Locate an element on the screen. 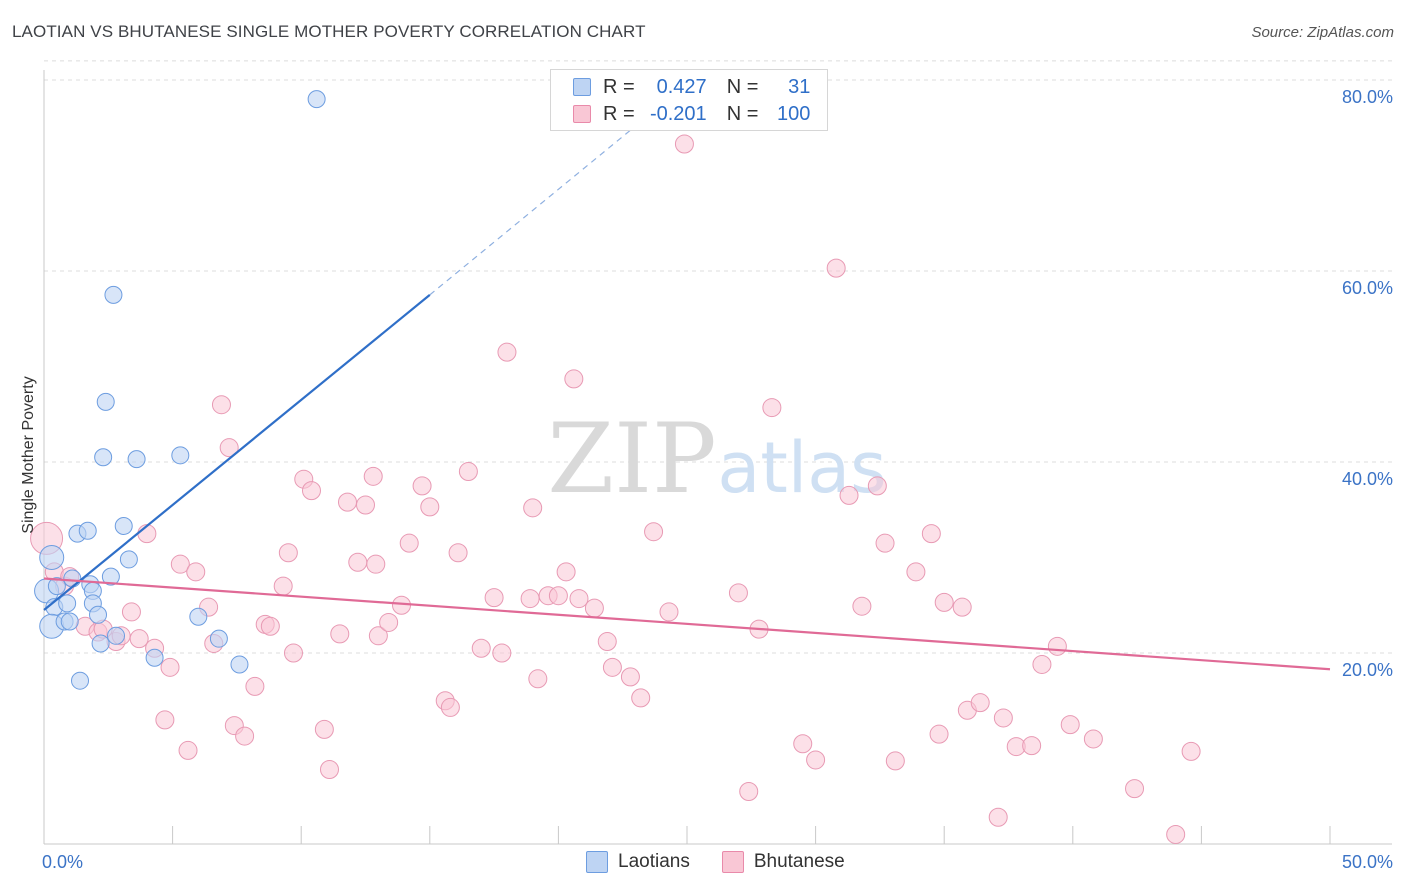 The height and width of the screenshot is (892, 1406). legend-row-bhutanese: R = -0.201 N = 100 is located at coordinates (691, 114).